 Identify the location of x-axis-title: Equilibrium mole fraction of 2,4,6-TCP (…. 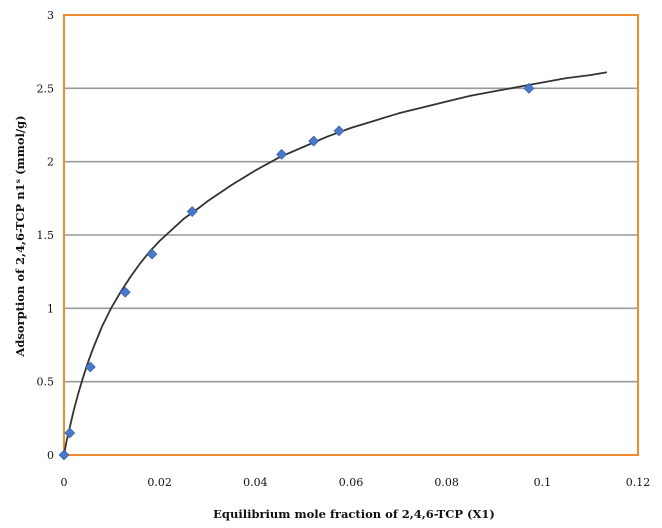
(354, 514).